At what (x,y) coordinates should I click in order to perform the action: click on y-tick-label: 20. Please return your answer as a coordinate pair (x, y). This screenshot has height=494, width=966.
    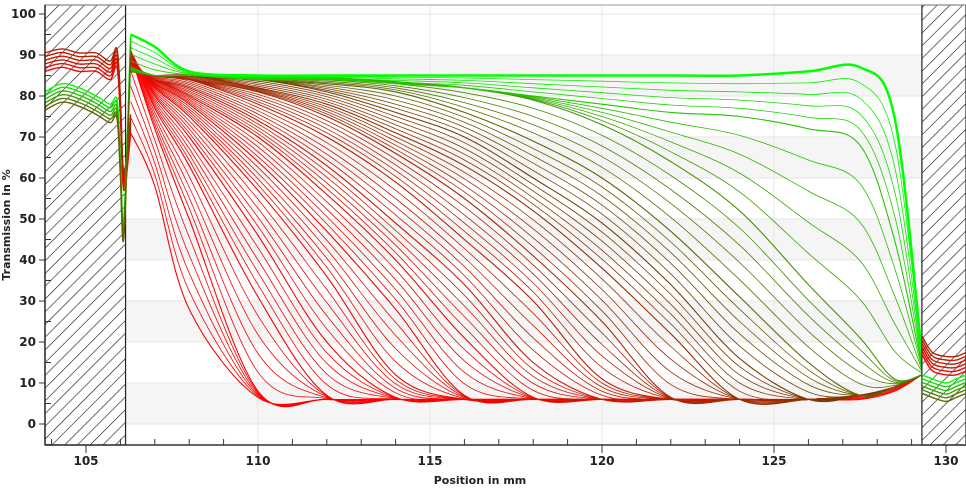
    Looking at the image, I should click on (27, 342).